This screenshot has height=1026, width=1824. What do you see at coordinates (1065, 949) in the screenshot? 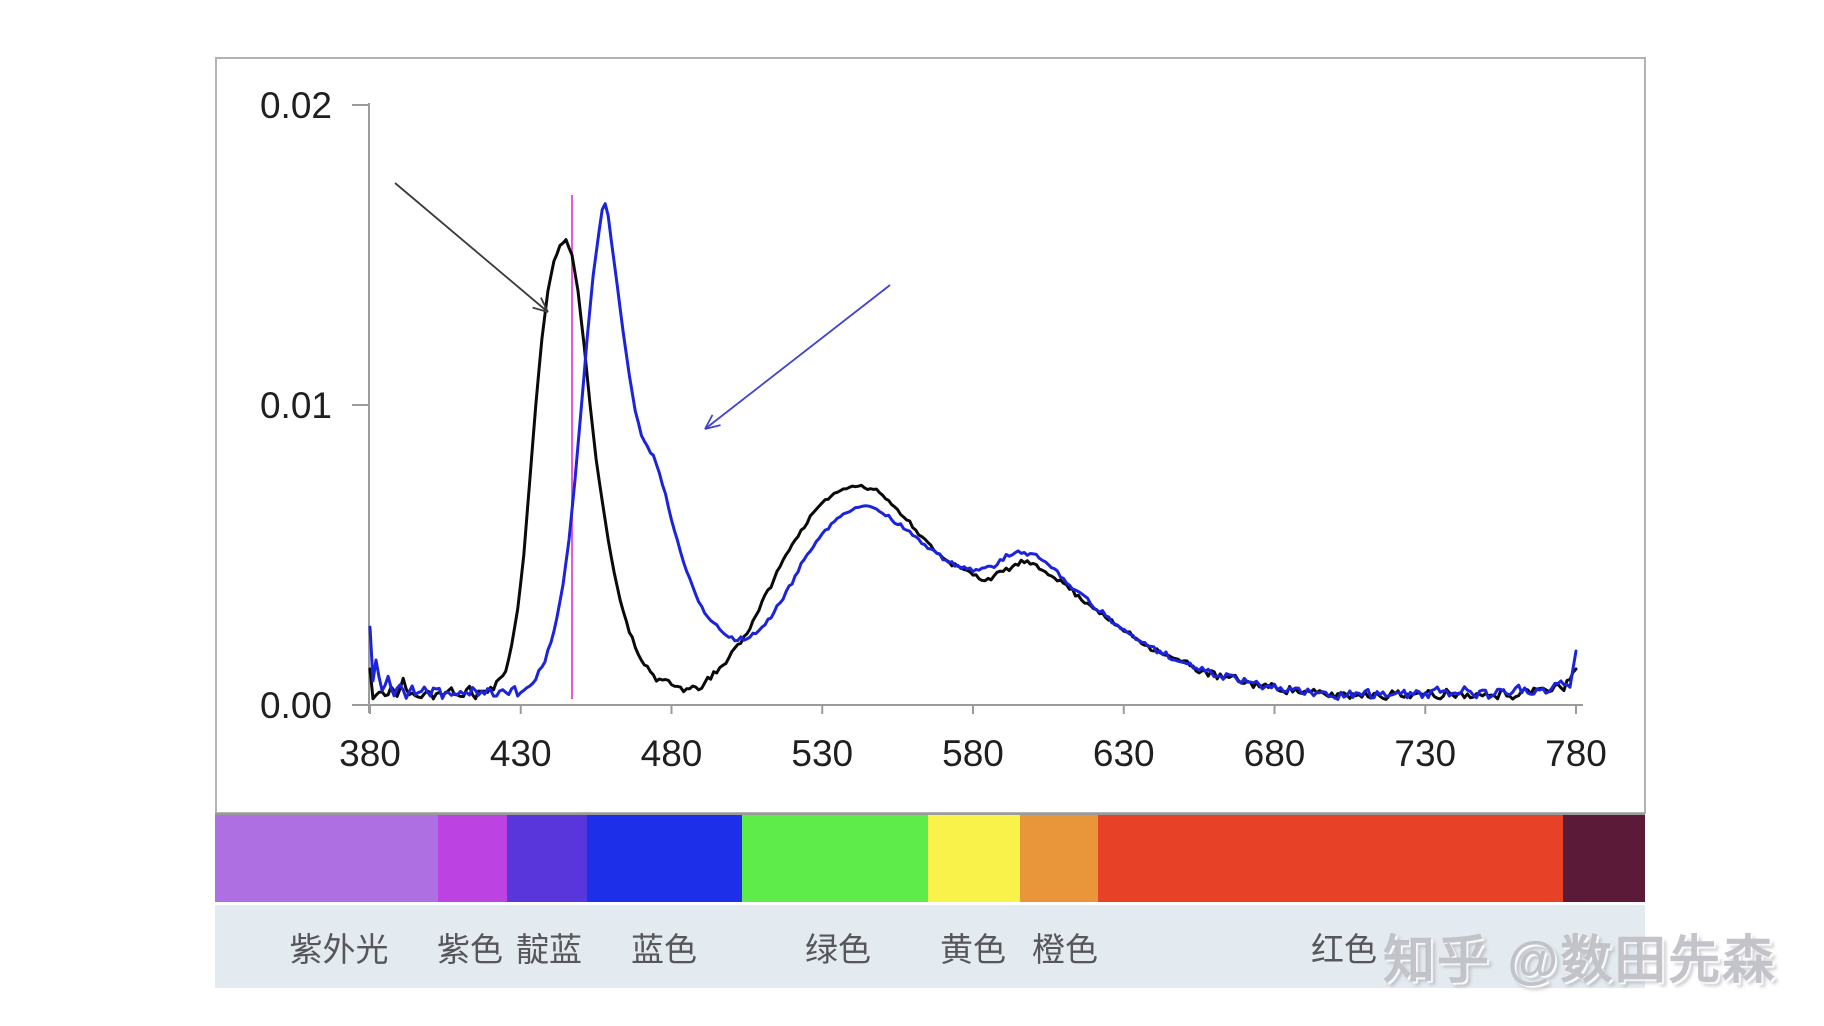
I see `band-label-7: 橙色` at bounding box center [1065, 949].